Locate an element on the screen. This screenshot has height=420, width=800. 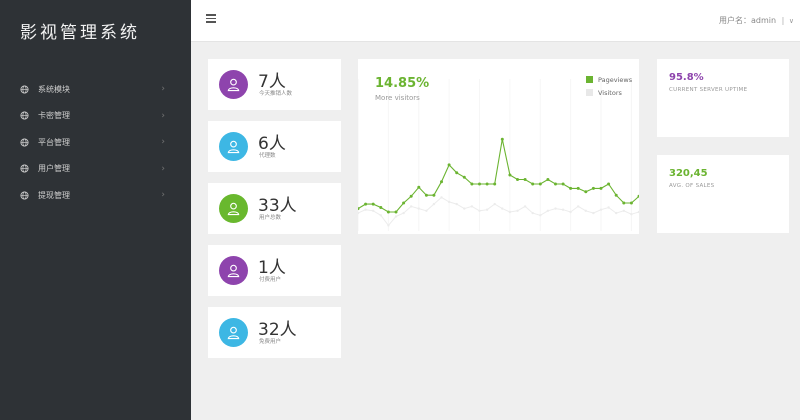
stat-card-today-promoted: 7人 今天推销人数 is located at coordinates (274, 84).